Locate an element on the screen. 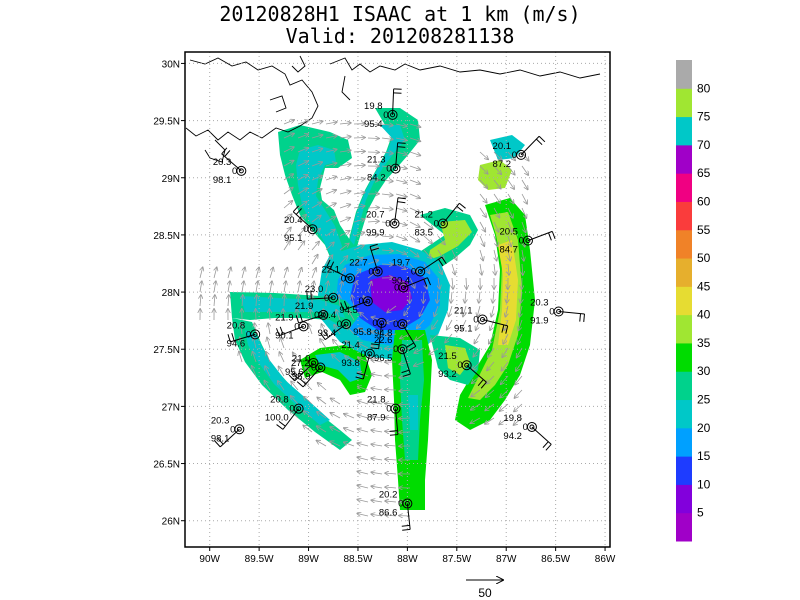  colorbar-label: 55 is located at coordinates (704, 230).